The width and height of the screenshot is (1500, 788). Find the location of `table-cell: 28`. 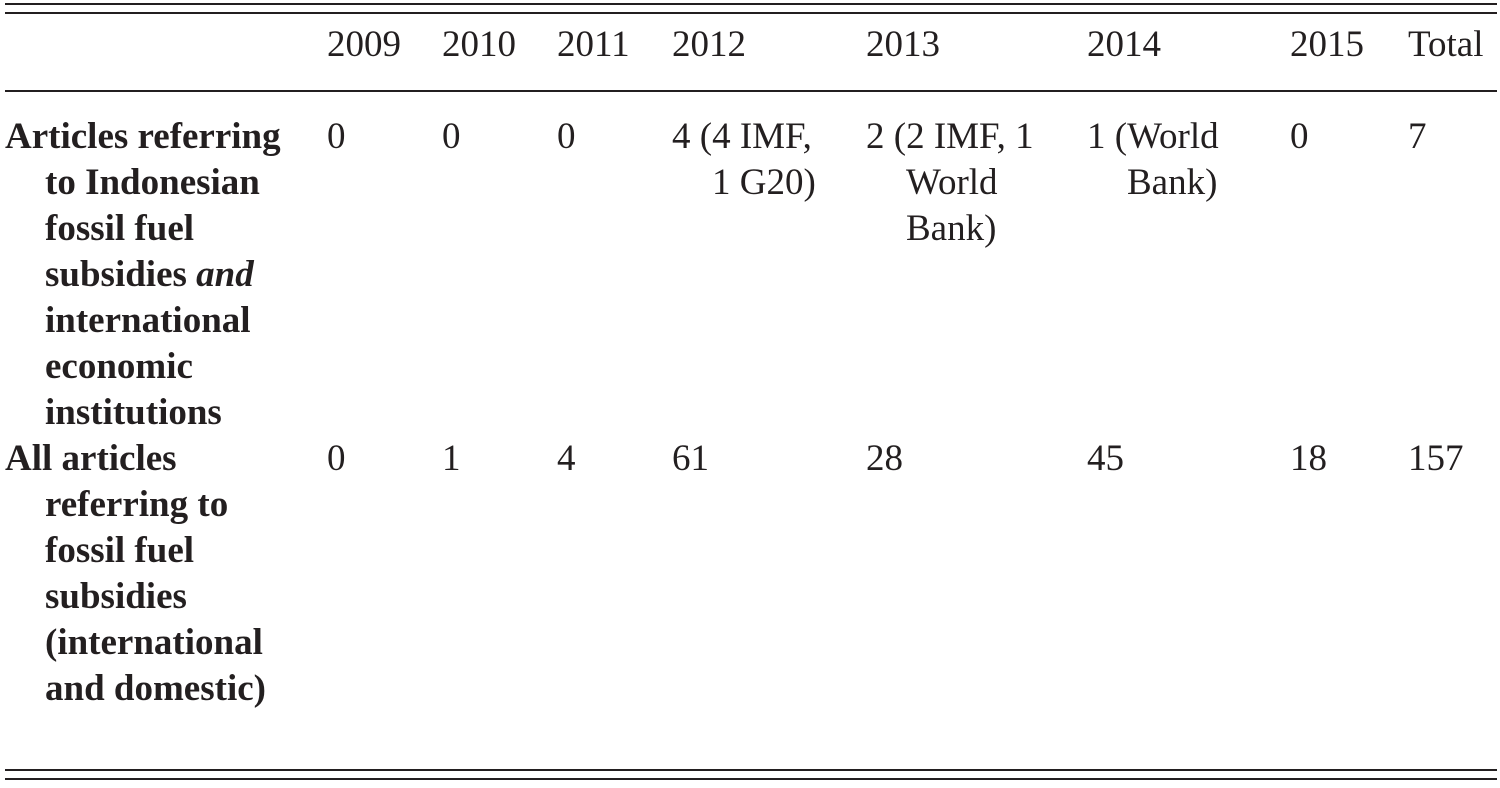

table-cell: 28 is located at coordinates (884, 458).